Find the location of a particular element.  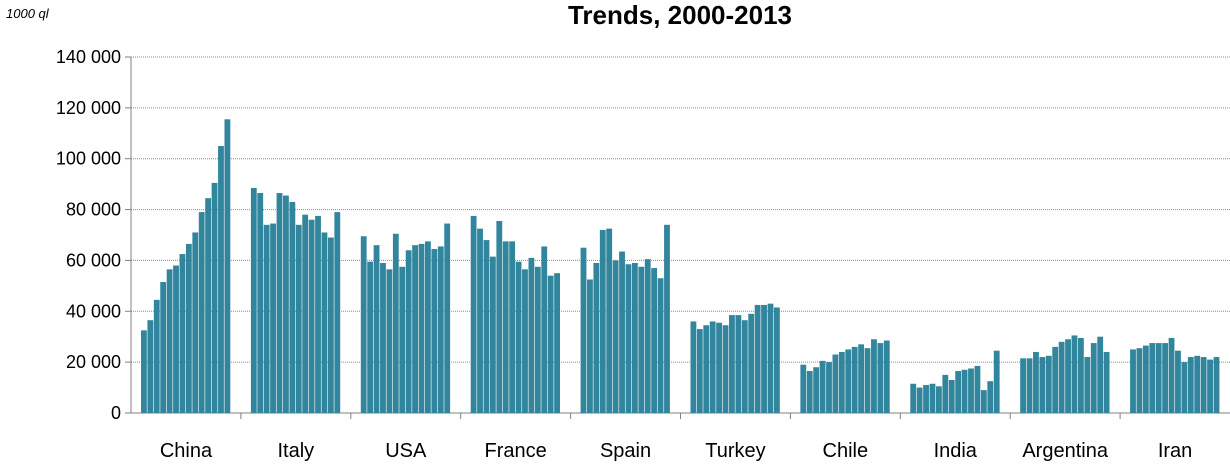

bar-chile-2008 is located at coordinates (854, 379).